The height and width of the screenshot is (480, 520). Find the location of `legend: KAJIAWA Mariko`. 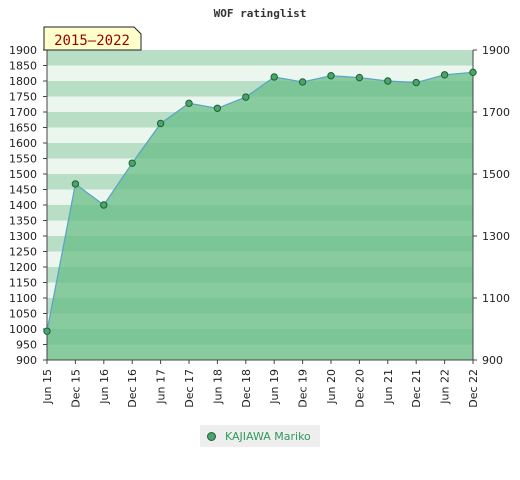

legend: KAJIAWA Mariko is located at coordinates (260, 436).